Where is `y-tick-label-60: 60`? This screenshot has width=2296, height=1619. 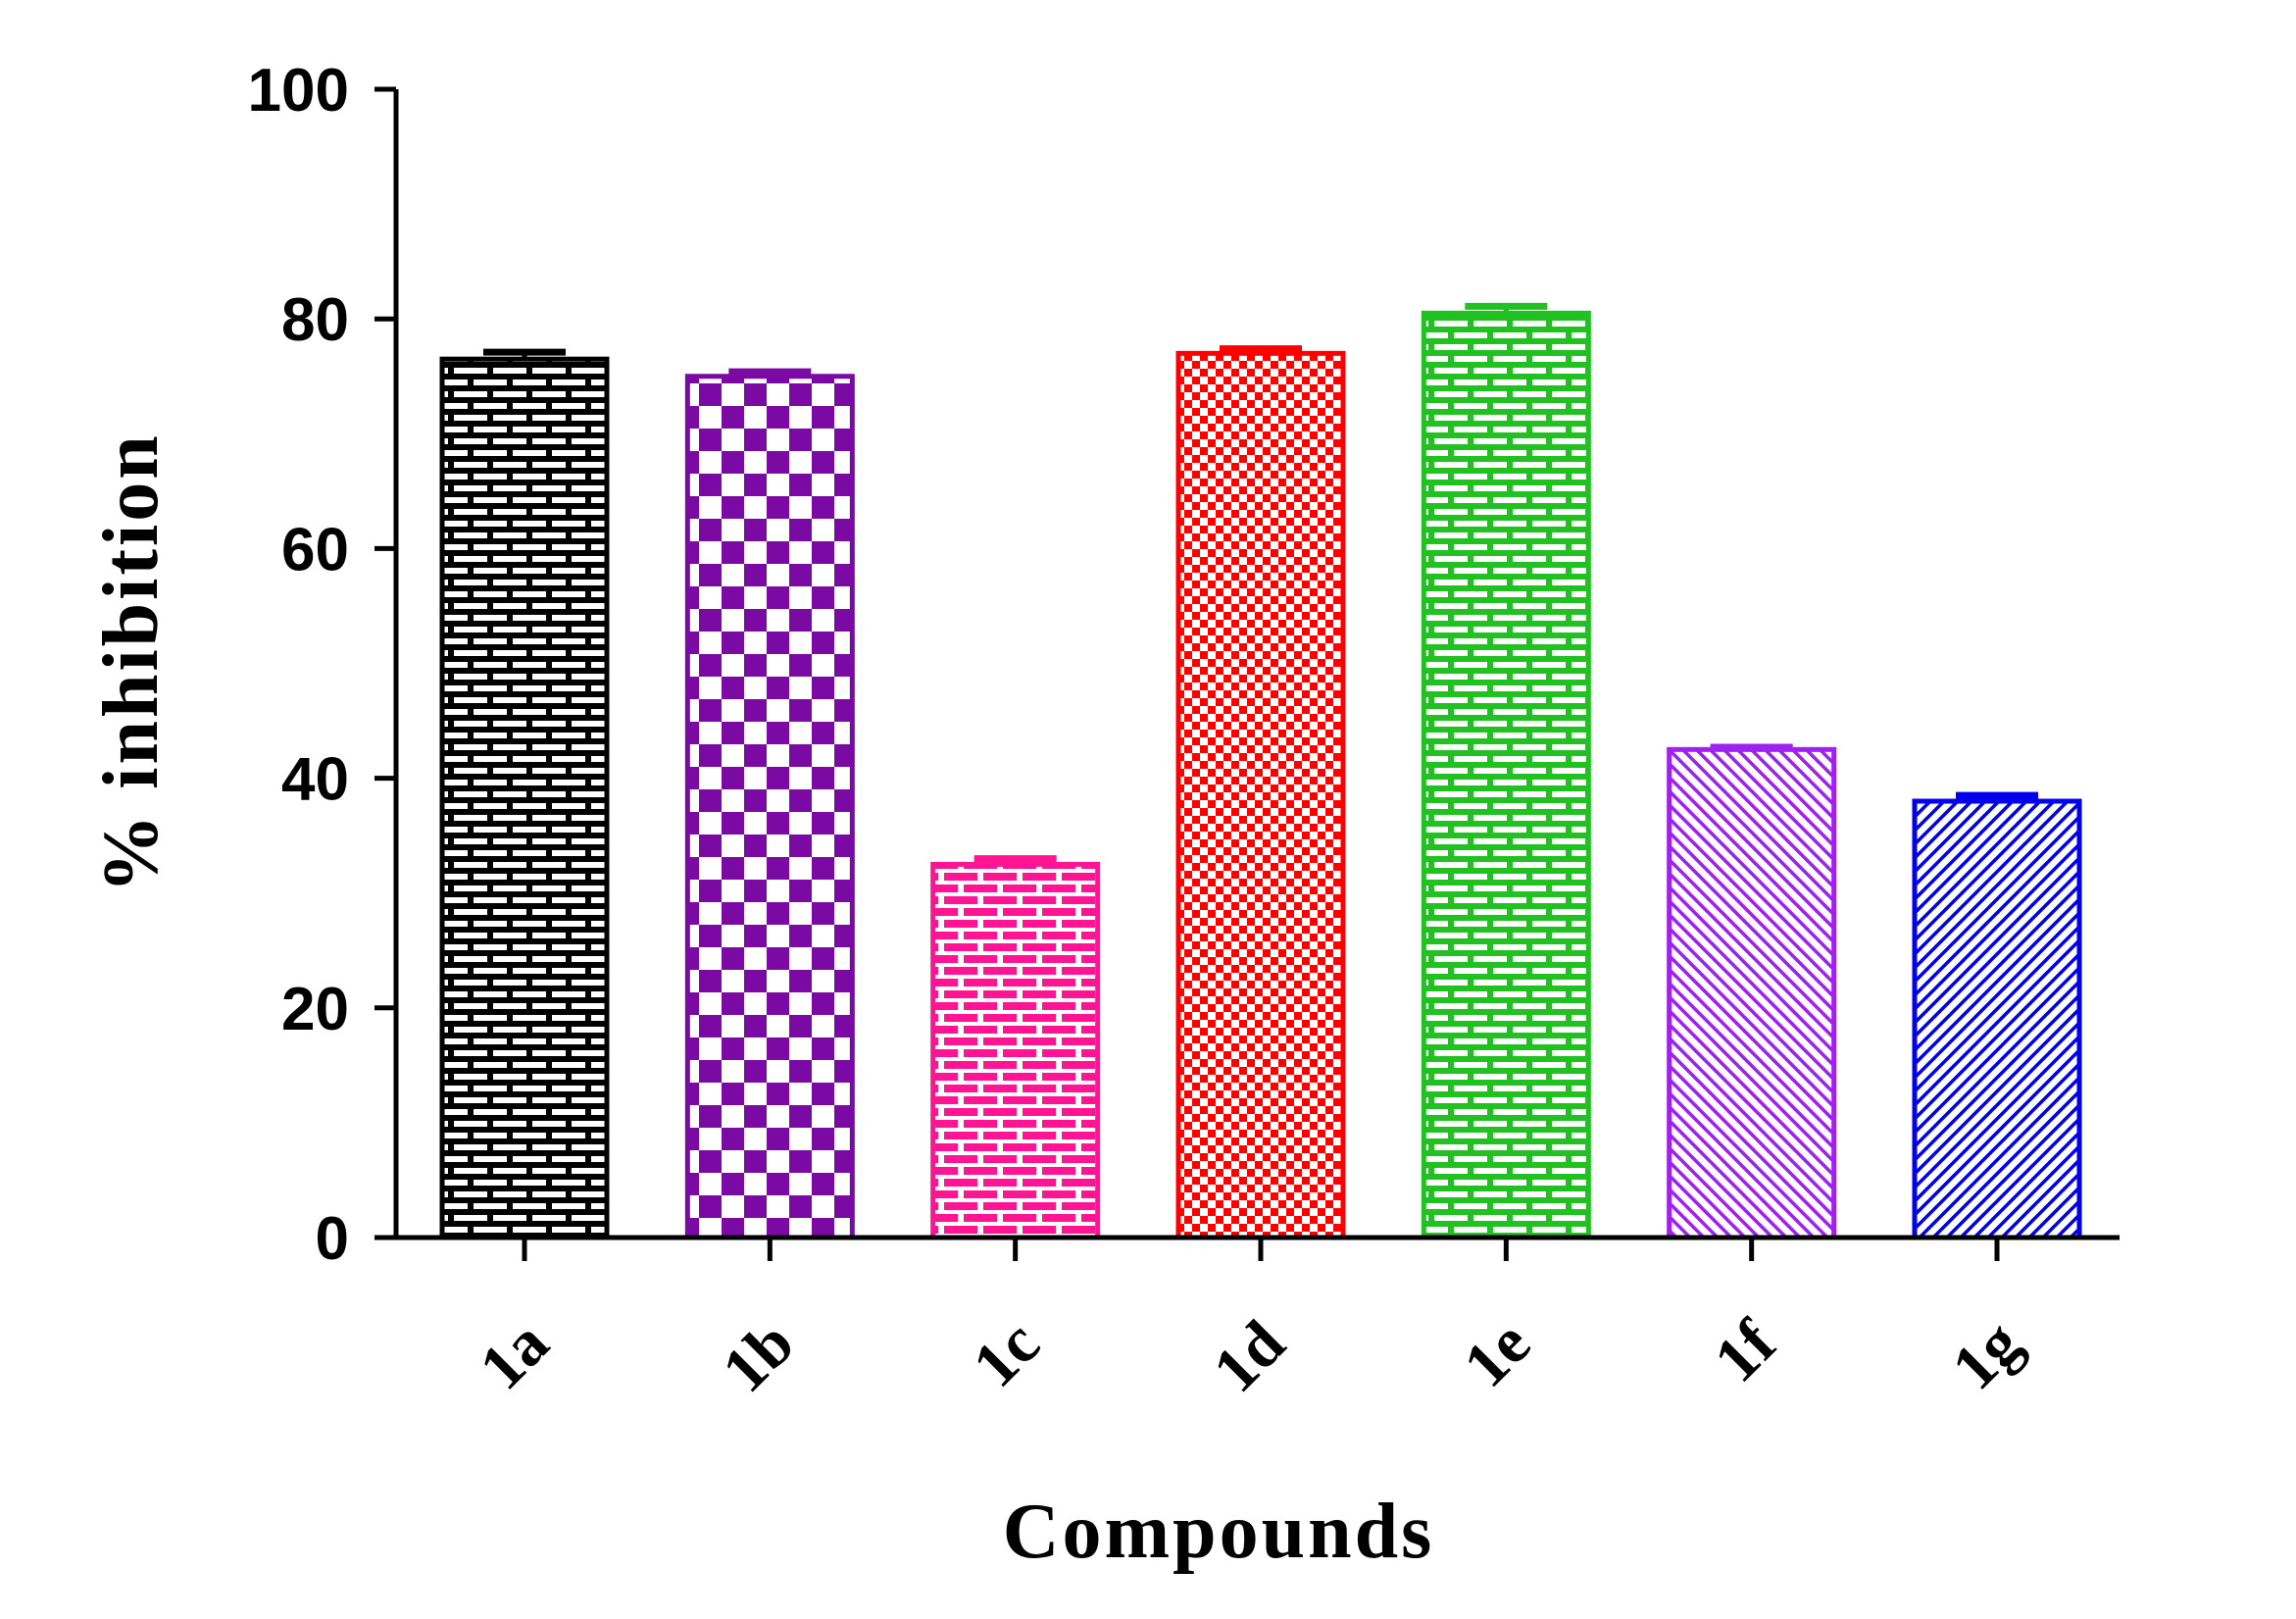
y-tick-label-60: 60 is located at coordinates (315, 549).